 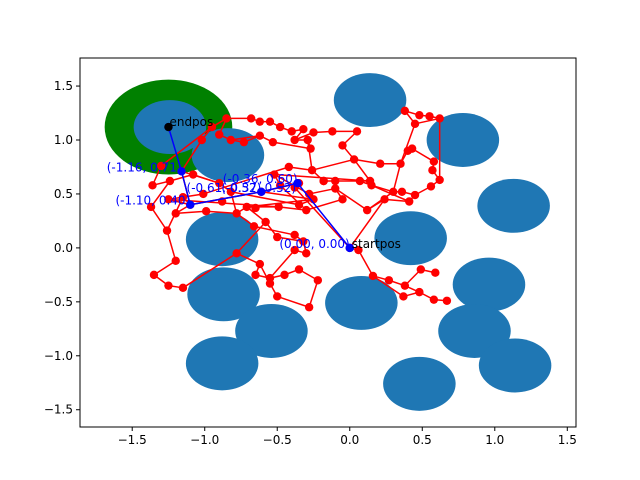 I want to click on y-axis-ticks: −1.5 −1.0 −0.5 0.0 0.5 1.0 1.5, so click(x=62, y=248).